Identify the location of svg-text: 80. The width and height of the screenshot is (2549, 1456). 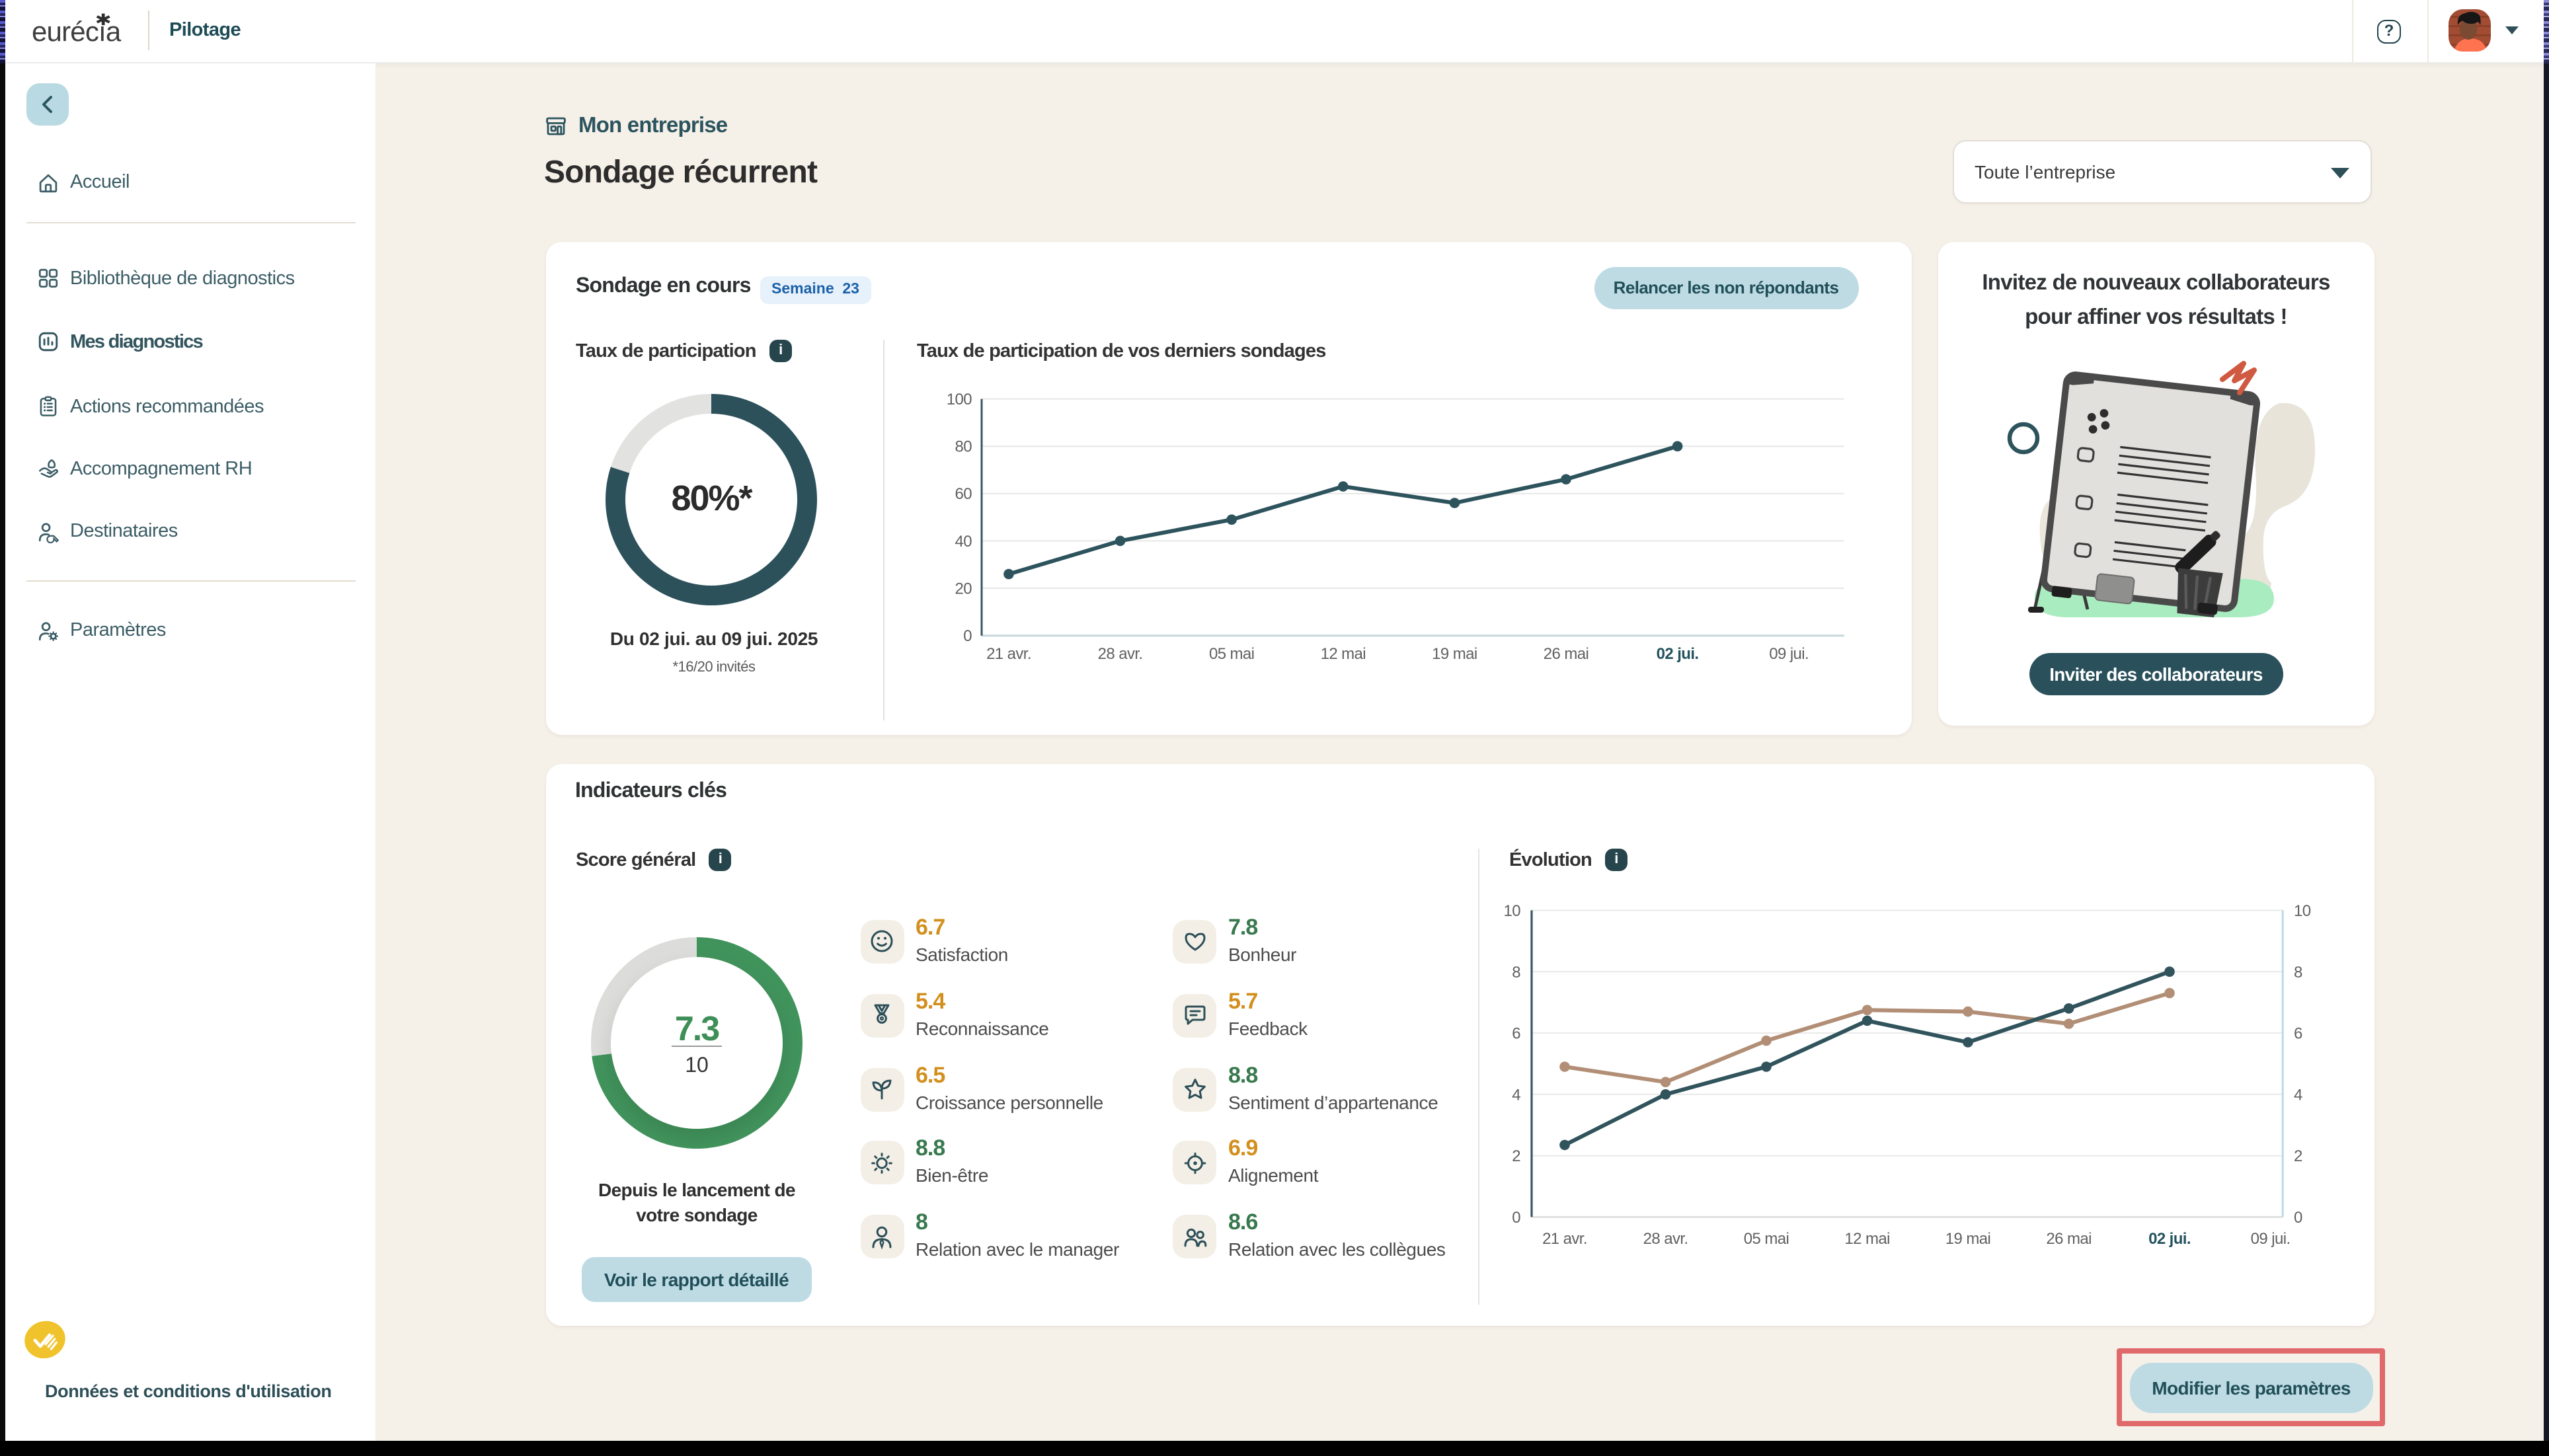
(963, 447).